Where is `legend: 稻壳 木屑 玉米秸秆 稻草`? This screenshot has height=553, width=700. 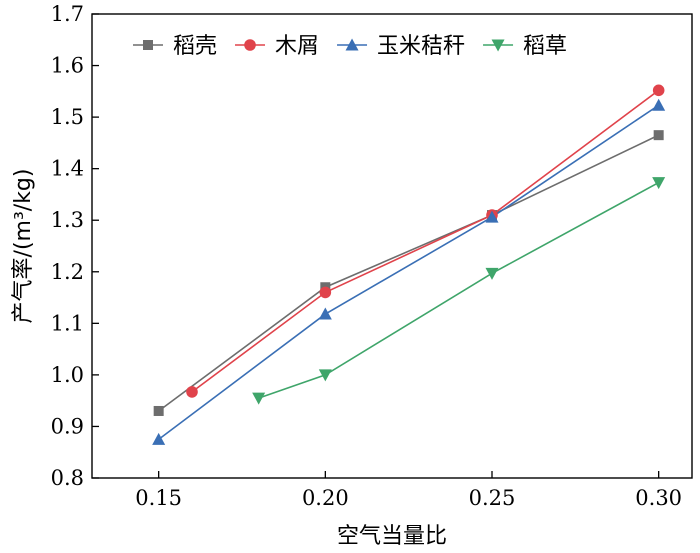
legend: 稻壳 木屑 玉米秸秆 稻草 is located at coordinates (350, 46).